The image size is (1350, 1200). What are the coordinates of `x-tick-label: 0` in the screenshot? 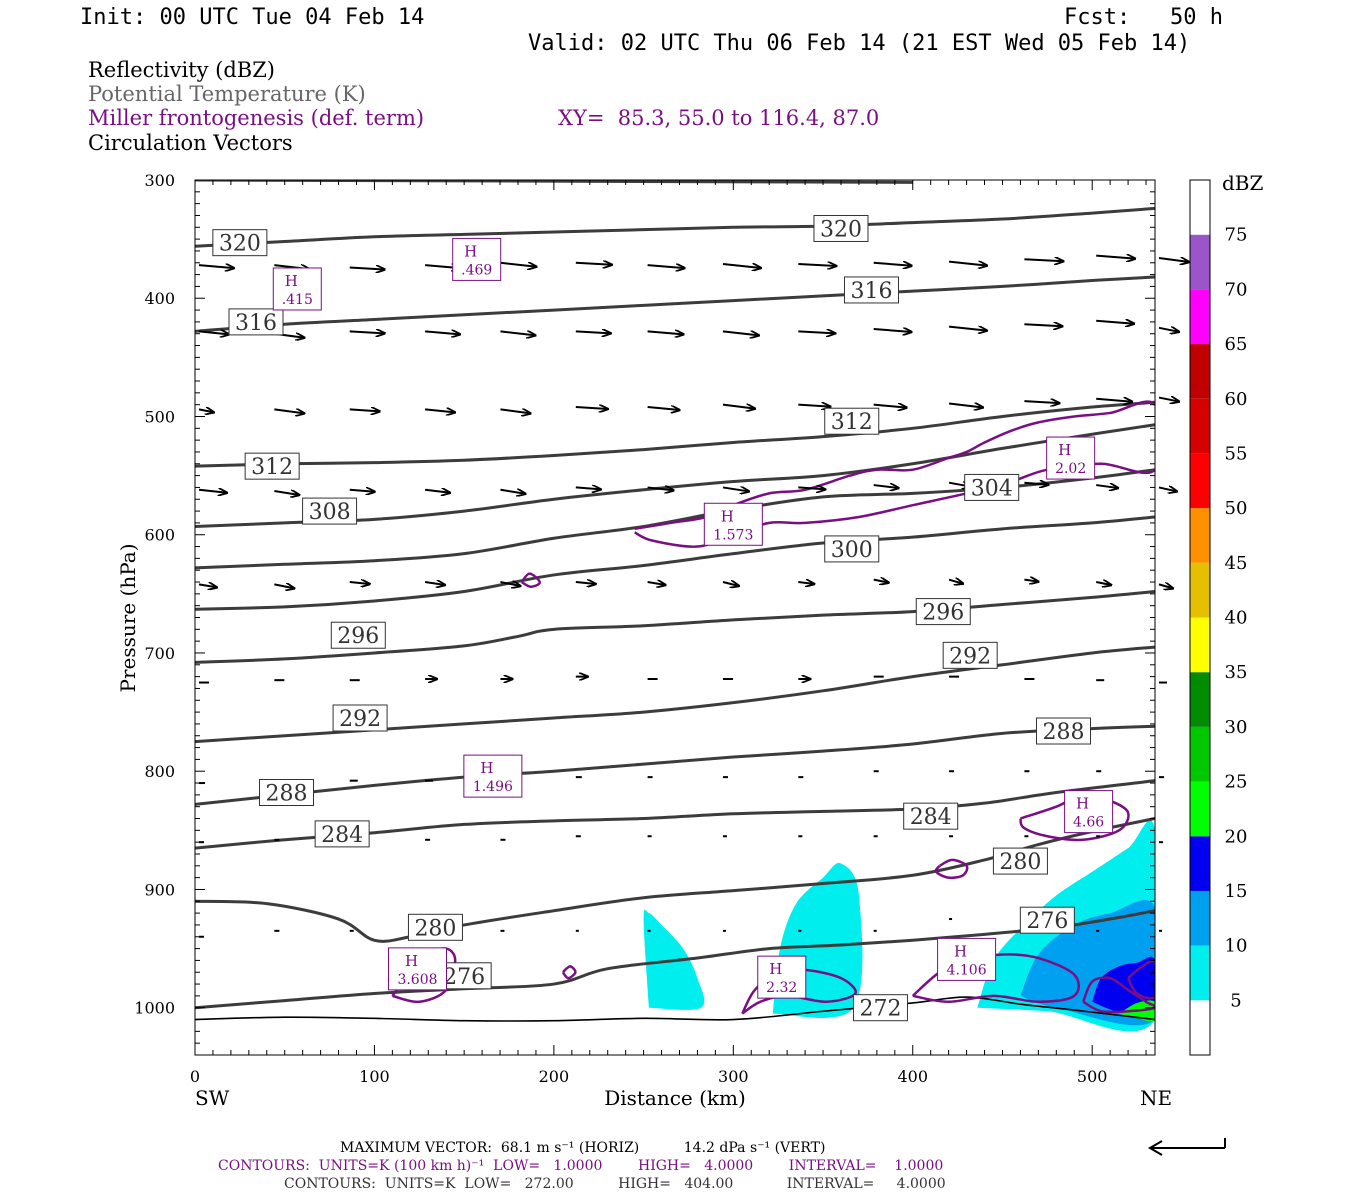 It's located at (195, 1076).